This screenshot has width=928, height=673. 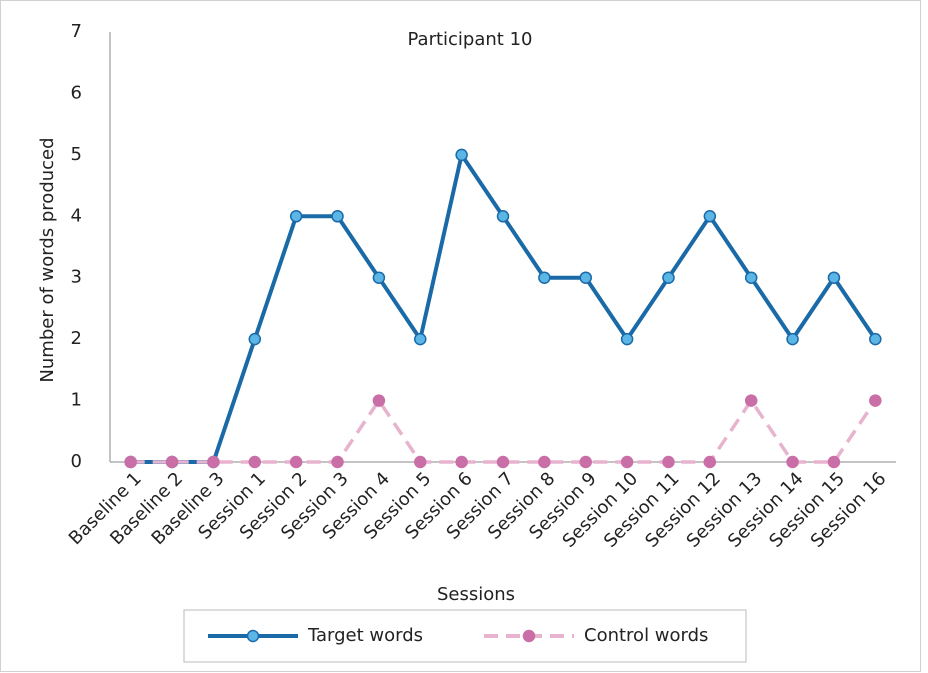 I want to click on y-tick-label: 4, so click(x=76, y=215).